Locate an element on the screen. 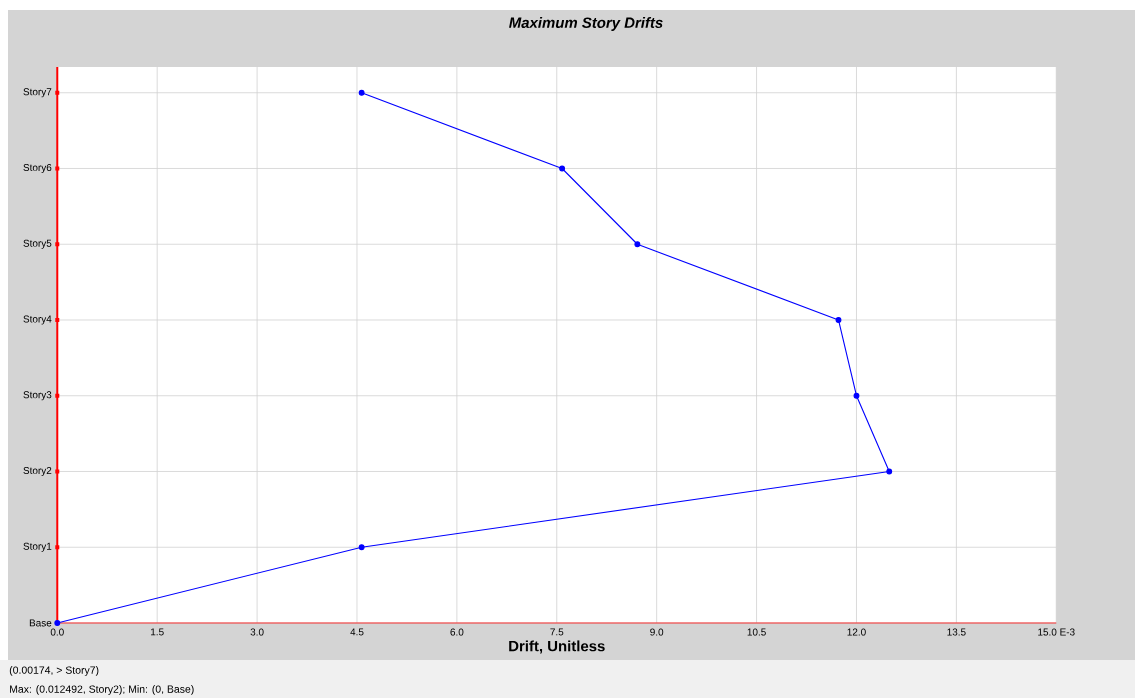  x-tick-label: 9.0 is located at coordinates (657, 632).